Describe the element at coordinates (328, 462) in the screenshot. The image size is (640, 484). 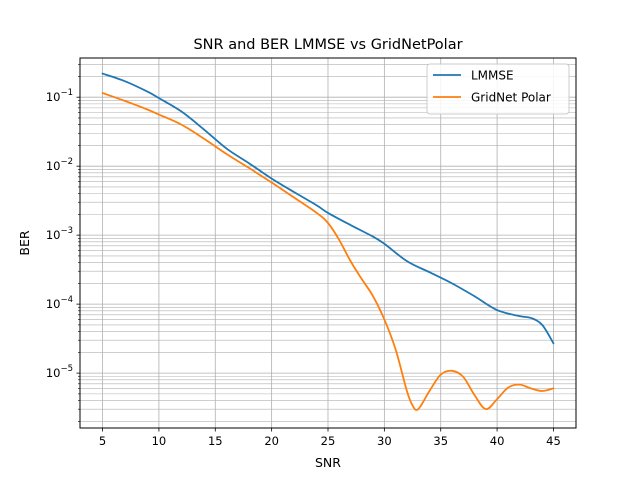
I see `x-axis-label: SNR` at that location.